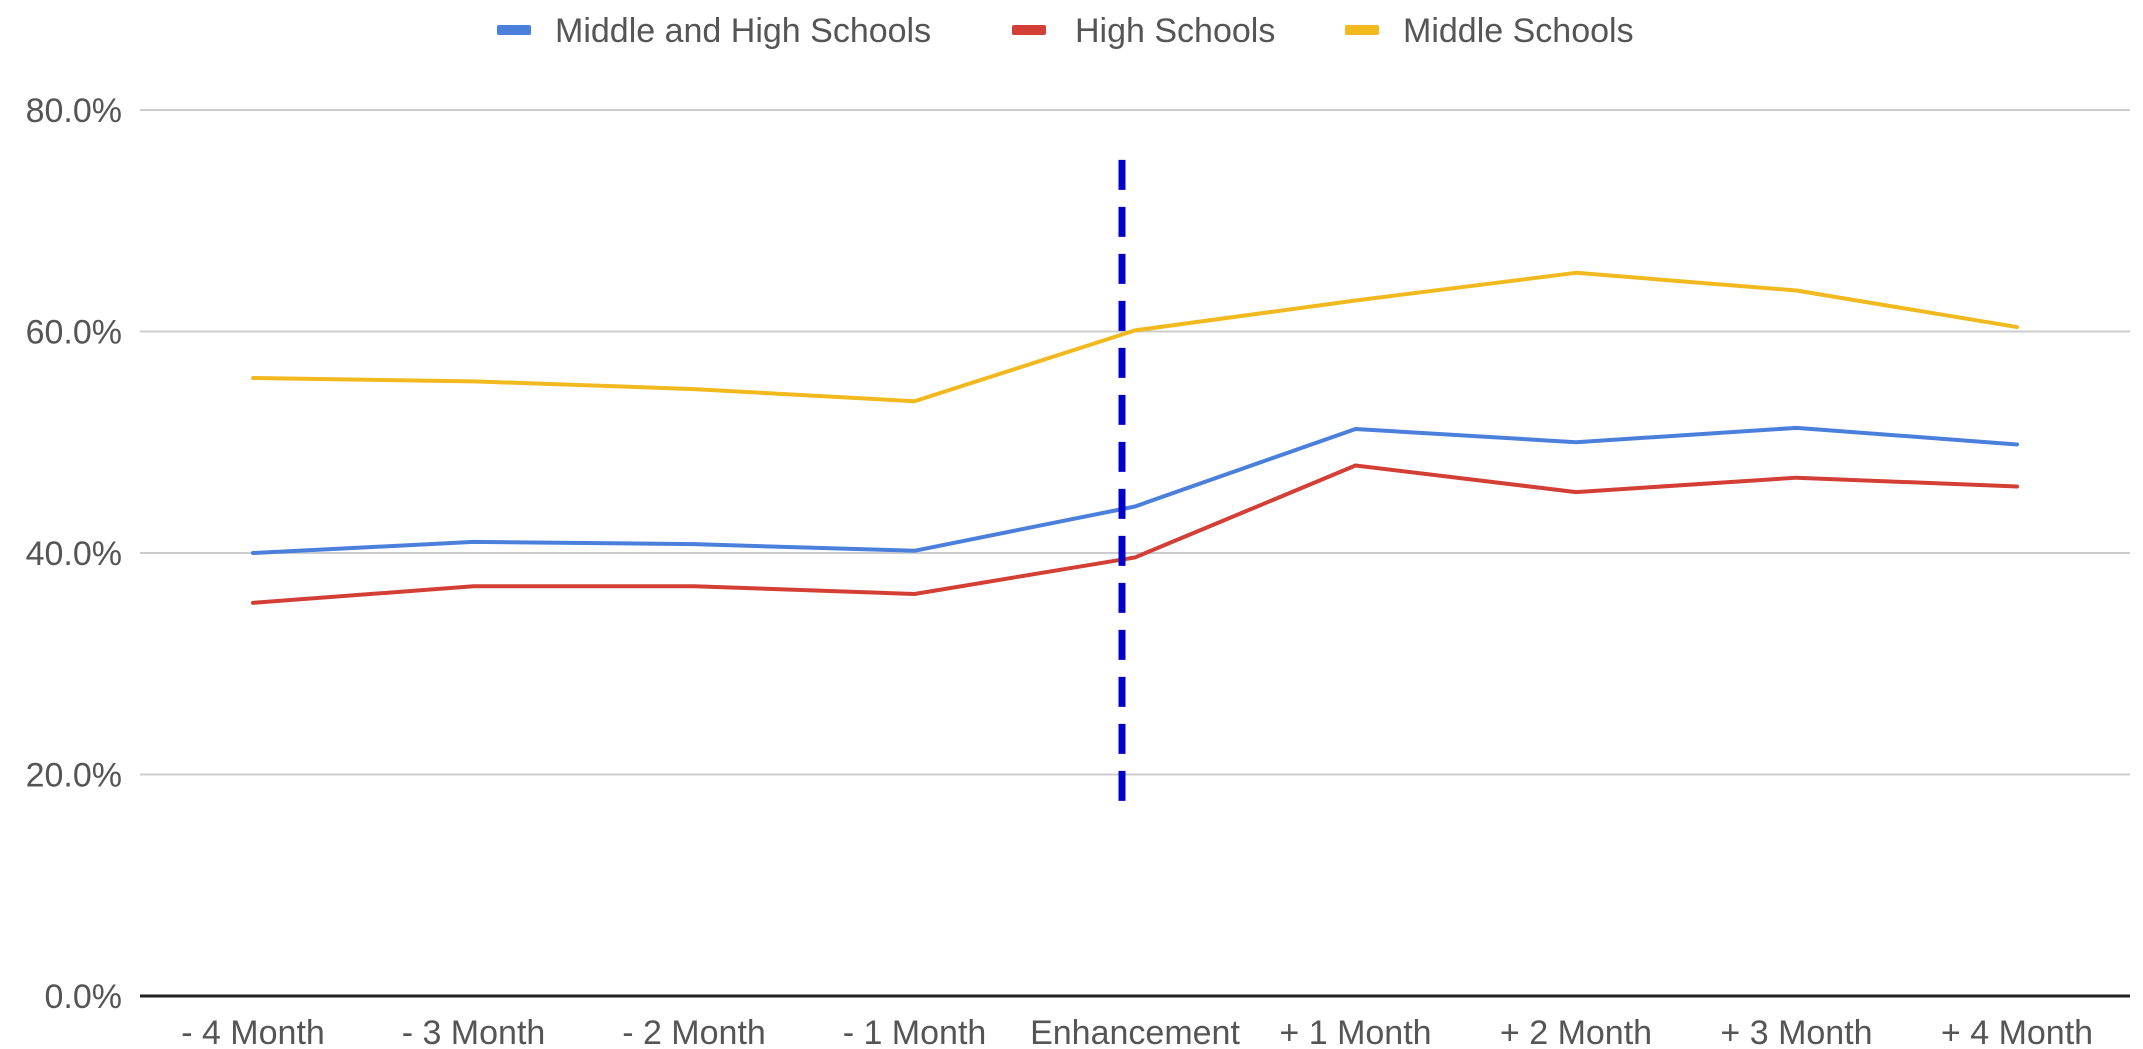 Image resolution: width=2143 pixels, height=1049 pixels. Describe the element at coordinates (1576, 1031) in the screenshot. I see `x-tick-label: + 2 Month` at that location.